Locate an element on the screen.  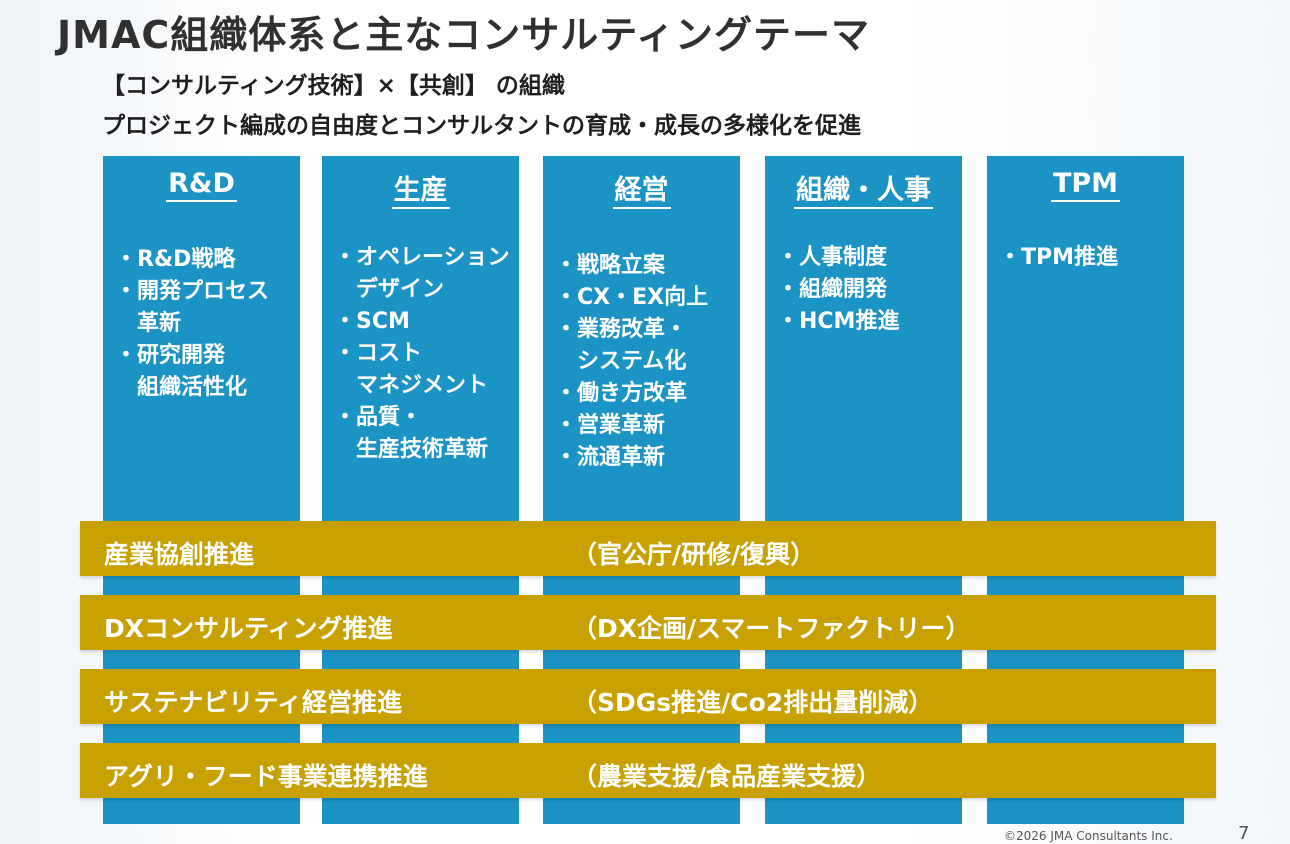
band-agri-food: アグリ・フード事業連携推進 （農業支援/食品産業支援） is located at coordinates (648, 770).